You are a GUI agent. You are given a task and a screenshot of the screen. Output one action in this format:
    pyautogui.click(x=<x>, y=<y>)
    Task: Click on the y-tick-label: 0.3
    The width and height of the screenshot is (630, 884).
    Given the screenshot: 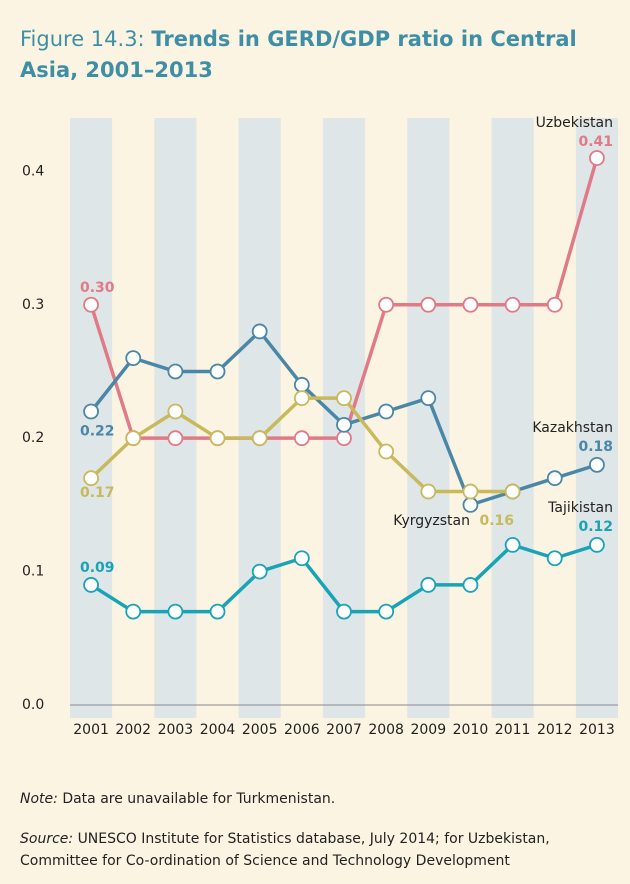 What is the action you would take?
    pyautogui.click(x=33, y=305)
    